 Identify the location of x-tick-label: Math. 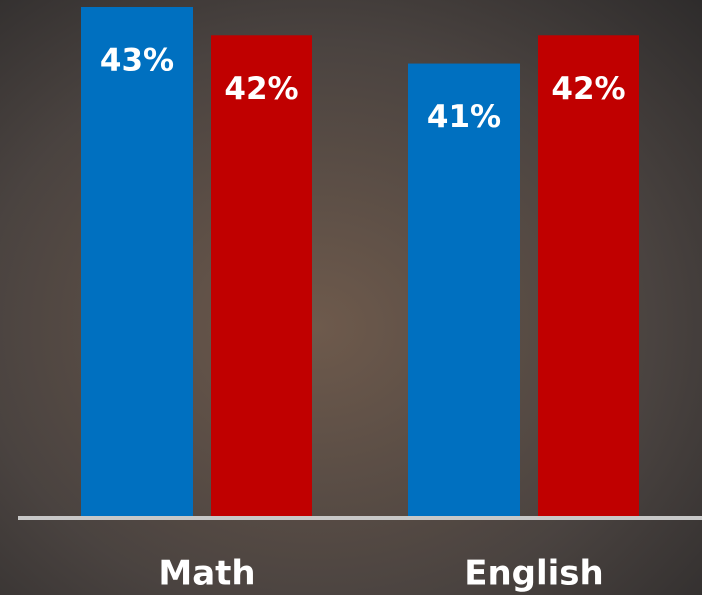
(206, 574).